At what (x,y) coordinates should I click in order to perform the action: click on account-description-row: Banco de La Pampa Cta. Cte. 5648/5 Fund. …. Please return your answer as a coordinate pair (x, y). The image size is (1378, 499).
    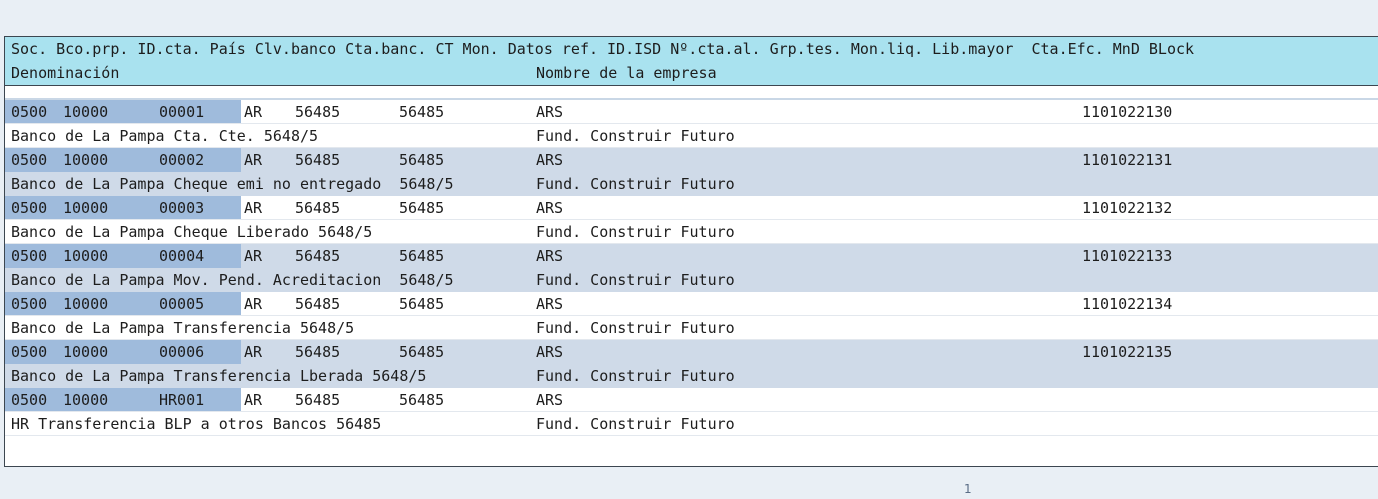
    Looking at the image, I should click on (691, 136).